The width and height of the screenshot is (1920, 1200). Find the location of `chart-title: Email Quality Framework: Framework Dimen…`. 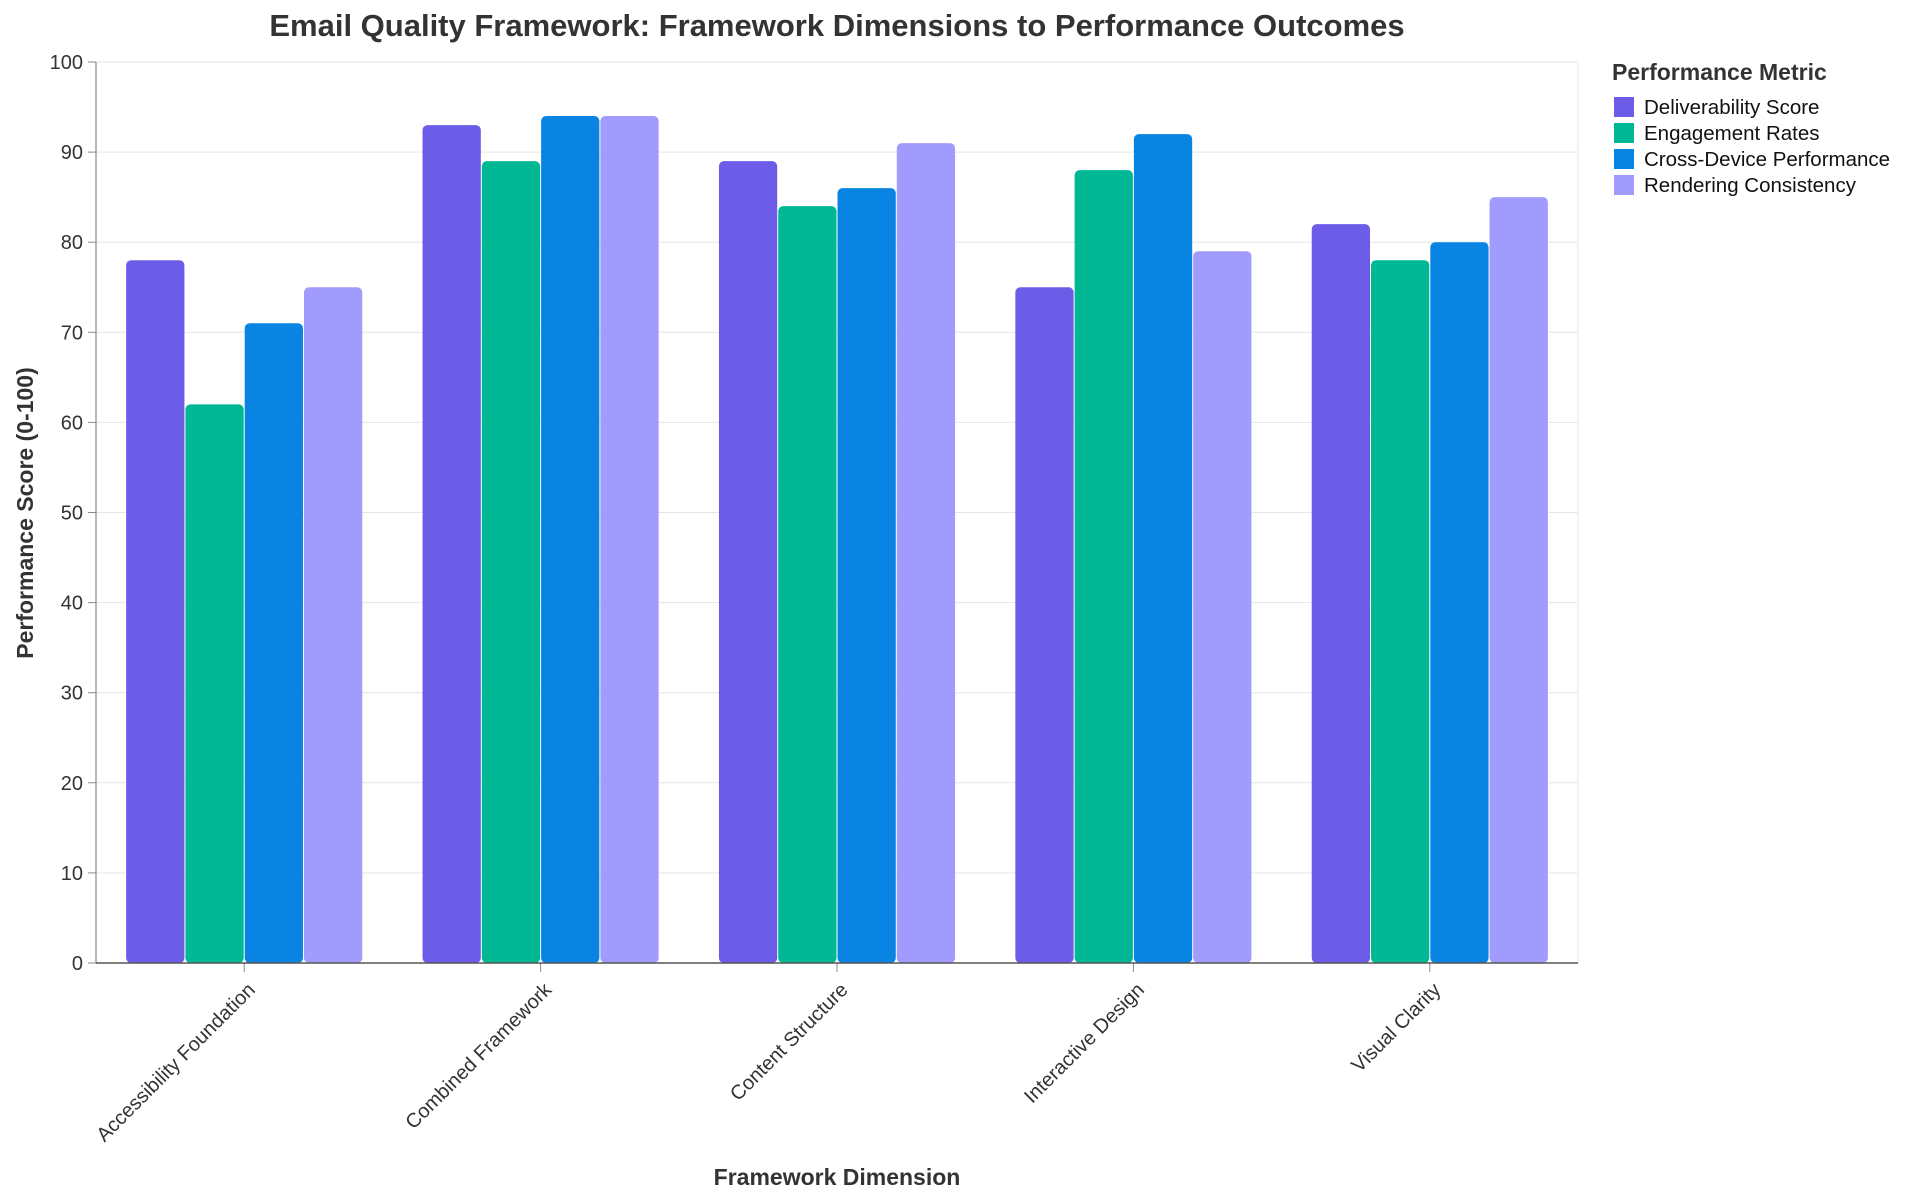

chart-title: Email Quality Framework: Framework Dimen… is located at coordinates (836, 25).